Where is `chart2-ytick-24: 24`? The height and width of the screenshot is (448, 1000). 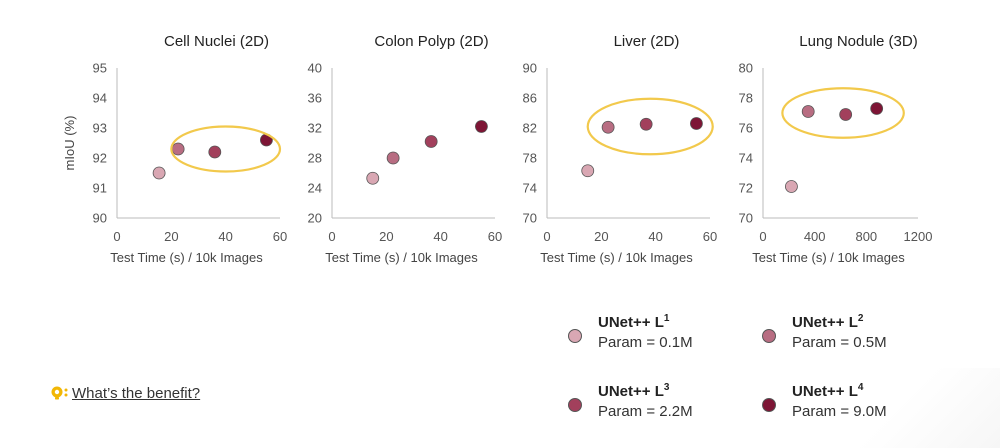
chart2-ytick-24: 24 is located at coordinates (315, 188).